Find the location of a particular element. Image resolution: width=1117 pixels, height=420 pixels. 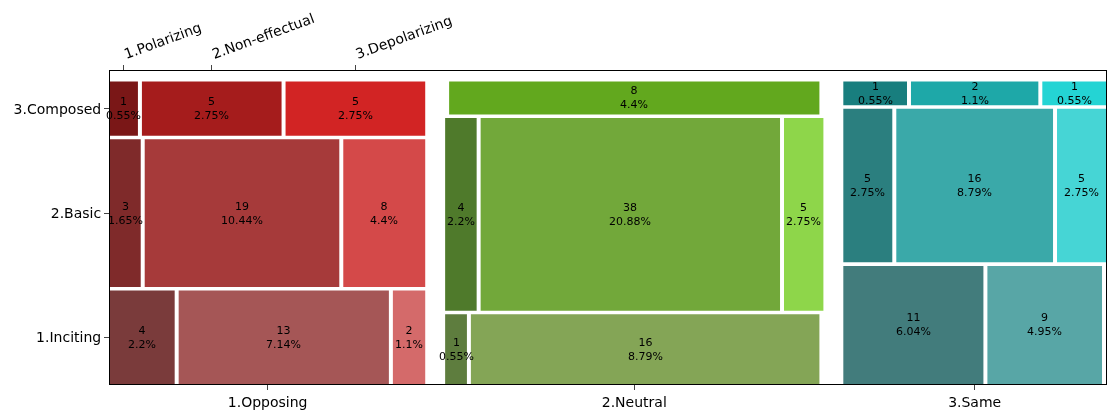

data-label: 11 6.04% is located at coordinates (913, 325).